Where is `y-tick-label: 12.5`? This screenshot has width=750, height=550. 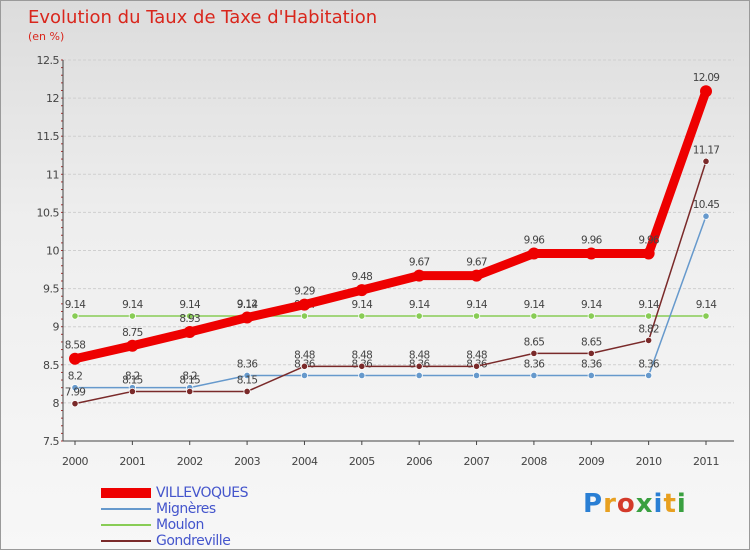 y-tick-label: 12.5 is located at coordinates (48, 60).